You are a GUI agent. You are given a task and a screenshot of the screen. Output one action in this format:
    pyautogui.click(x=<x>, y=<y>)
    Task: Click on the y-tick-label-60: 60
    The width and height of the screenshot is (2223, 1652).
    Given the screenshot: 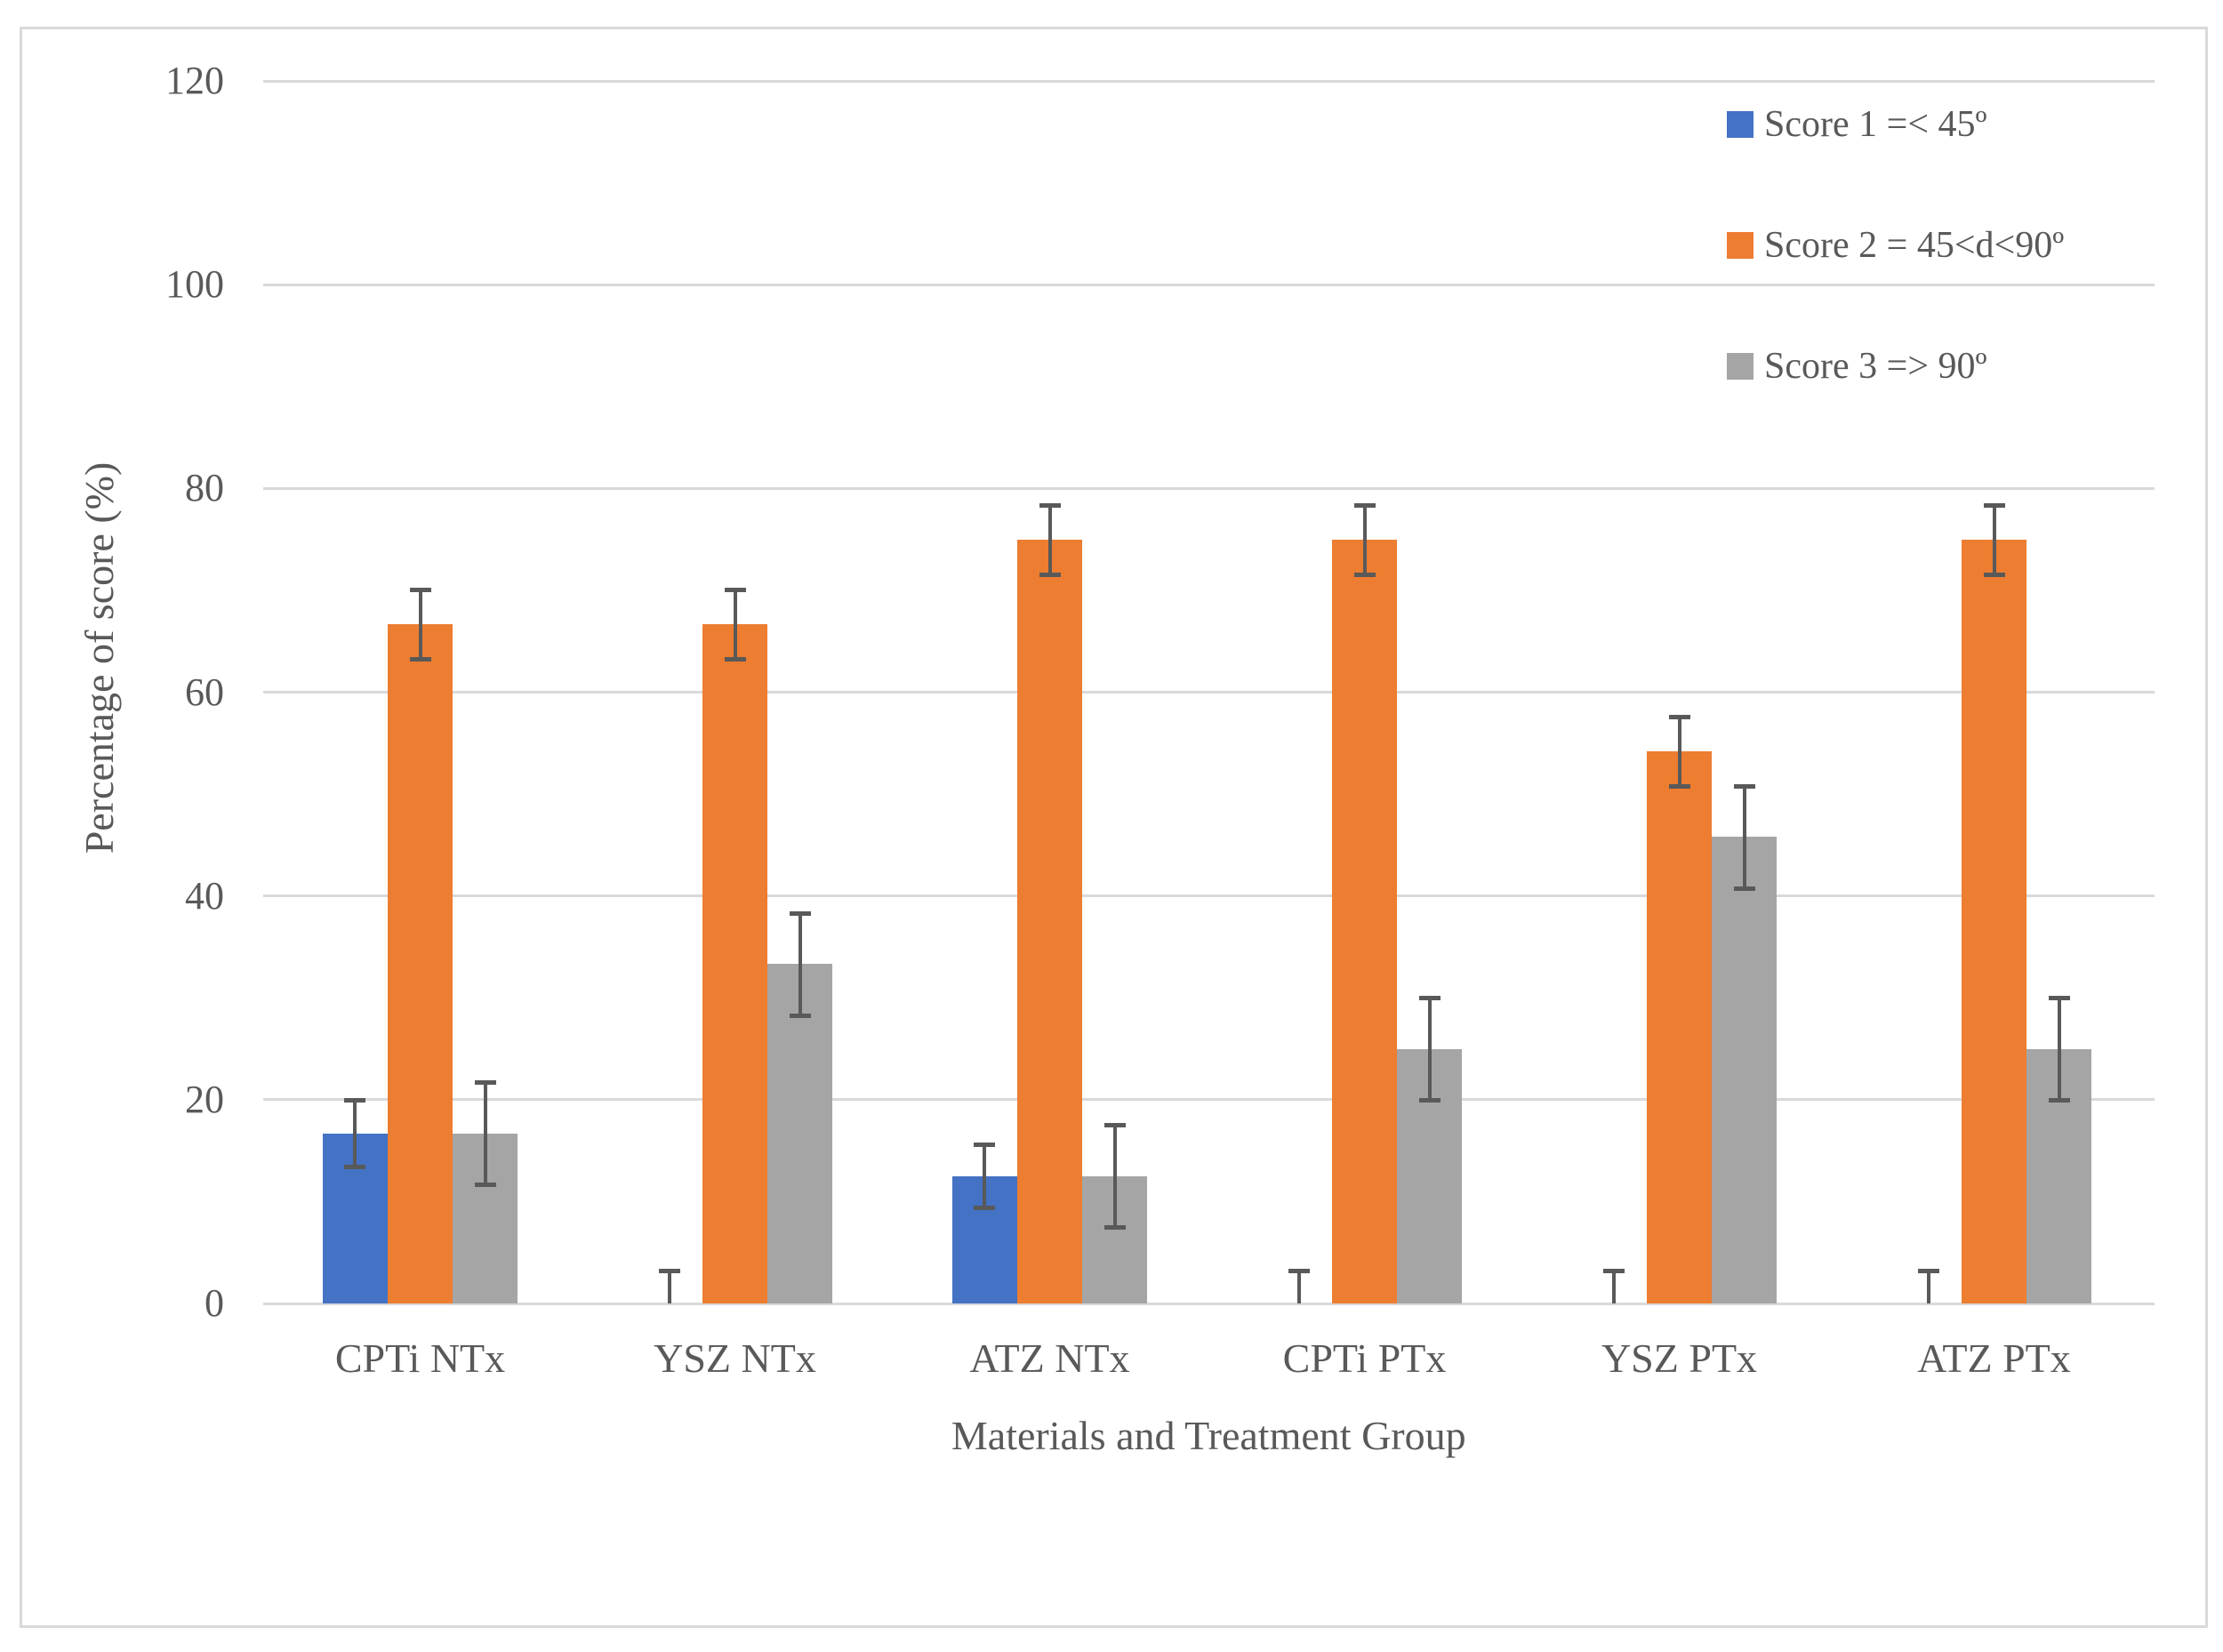 What is the action you would take?
    pyautogui.click(x=204, y=692)
    